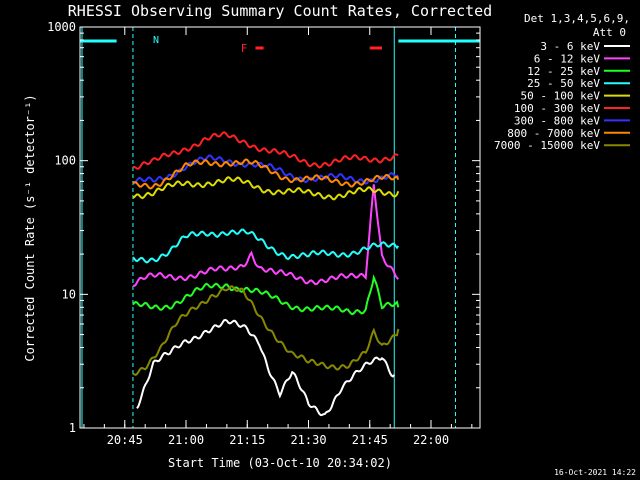 The width and height of the screenshot is (640, 480). What do you see at coordinates (266, 174) in the screenshot?
I see `series-line-800-7000keV` at bounding box center [266, 174].